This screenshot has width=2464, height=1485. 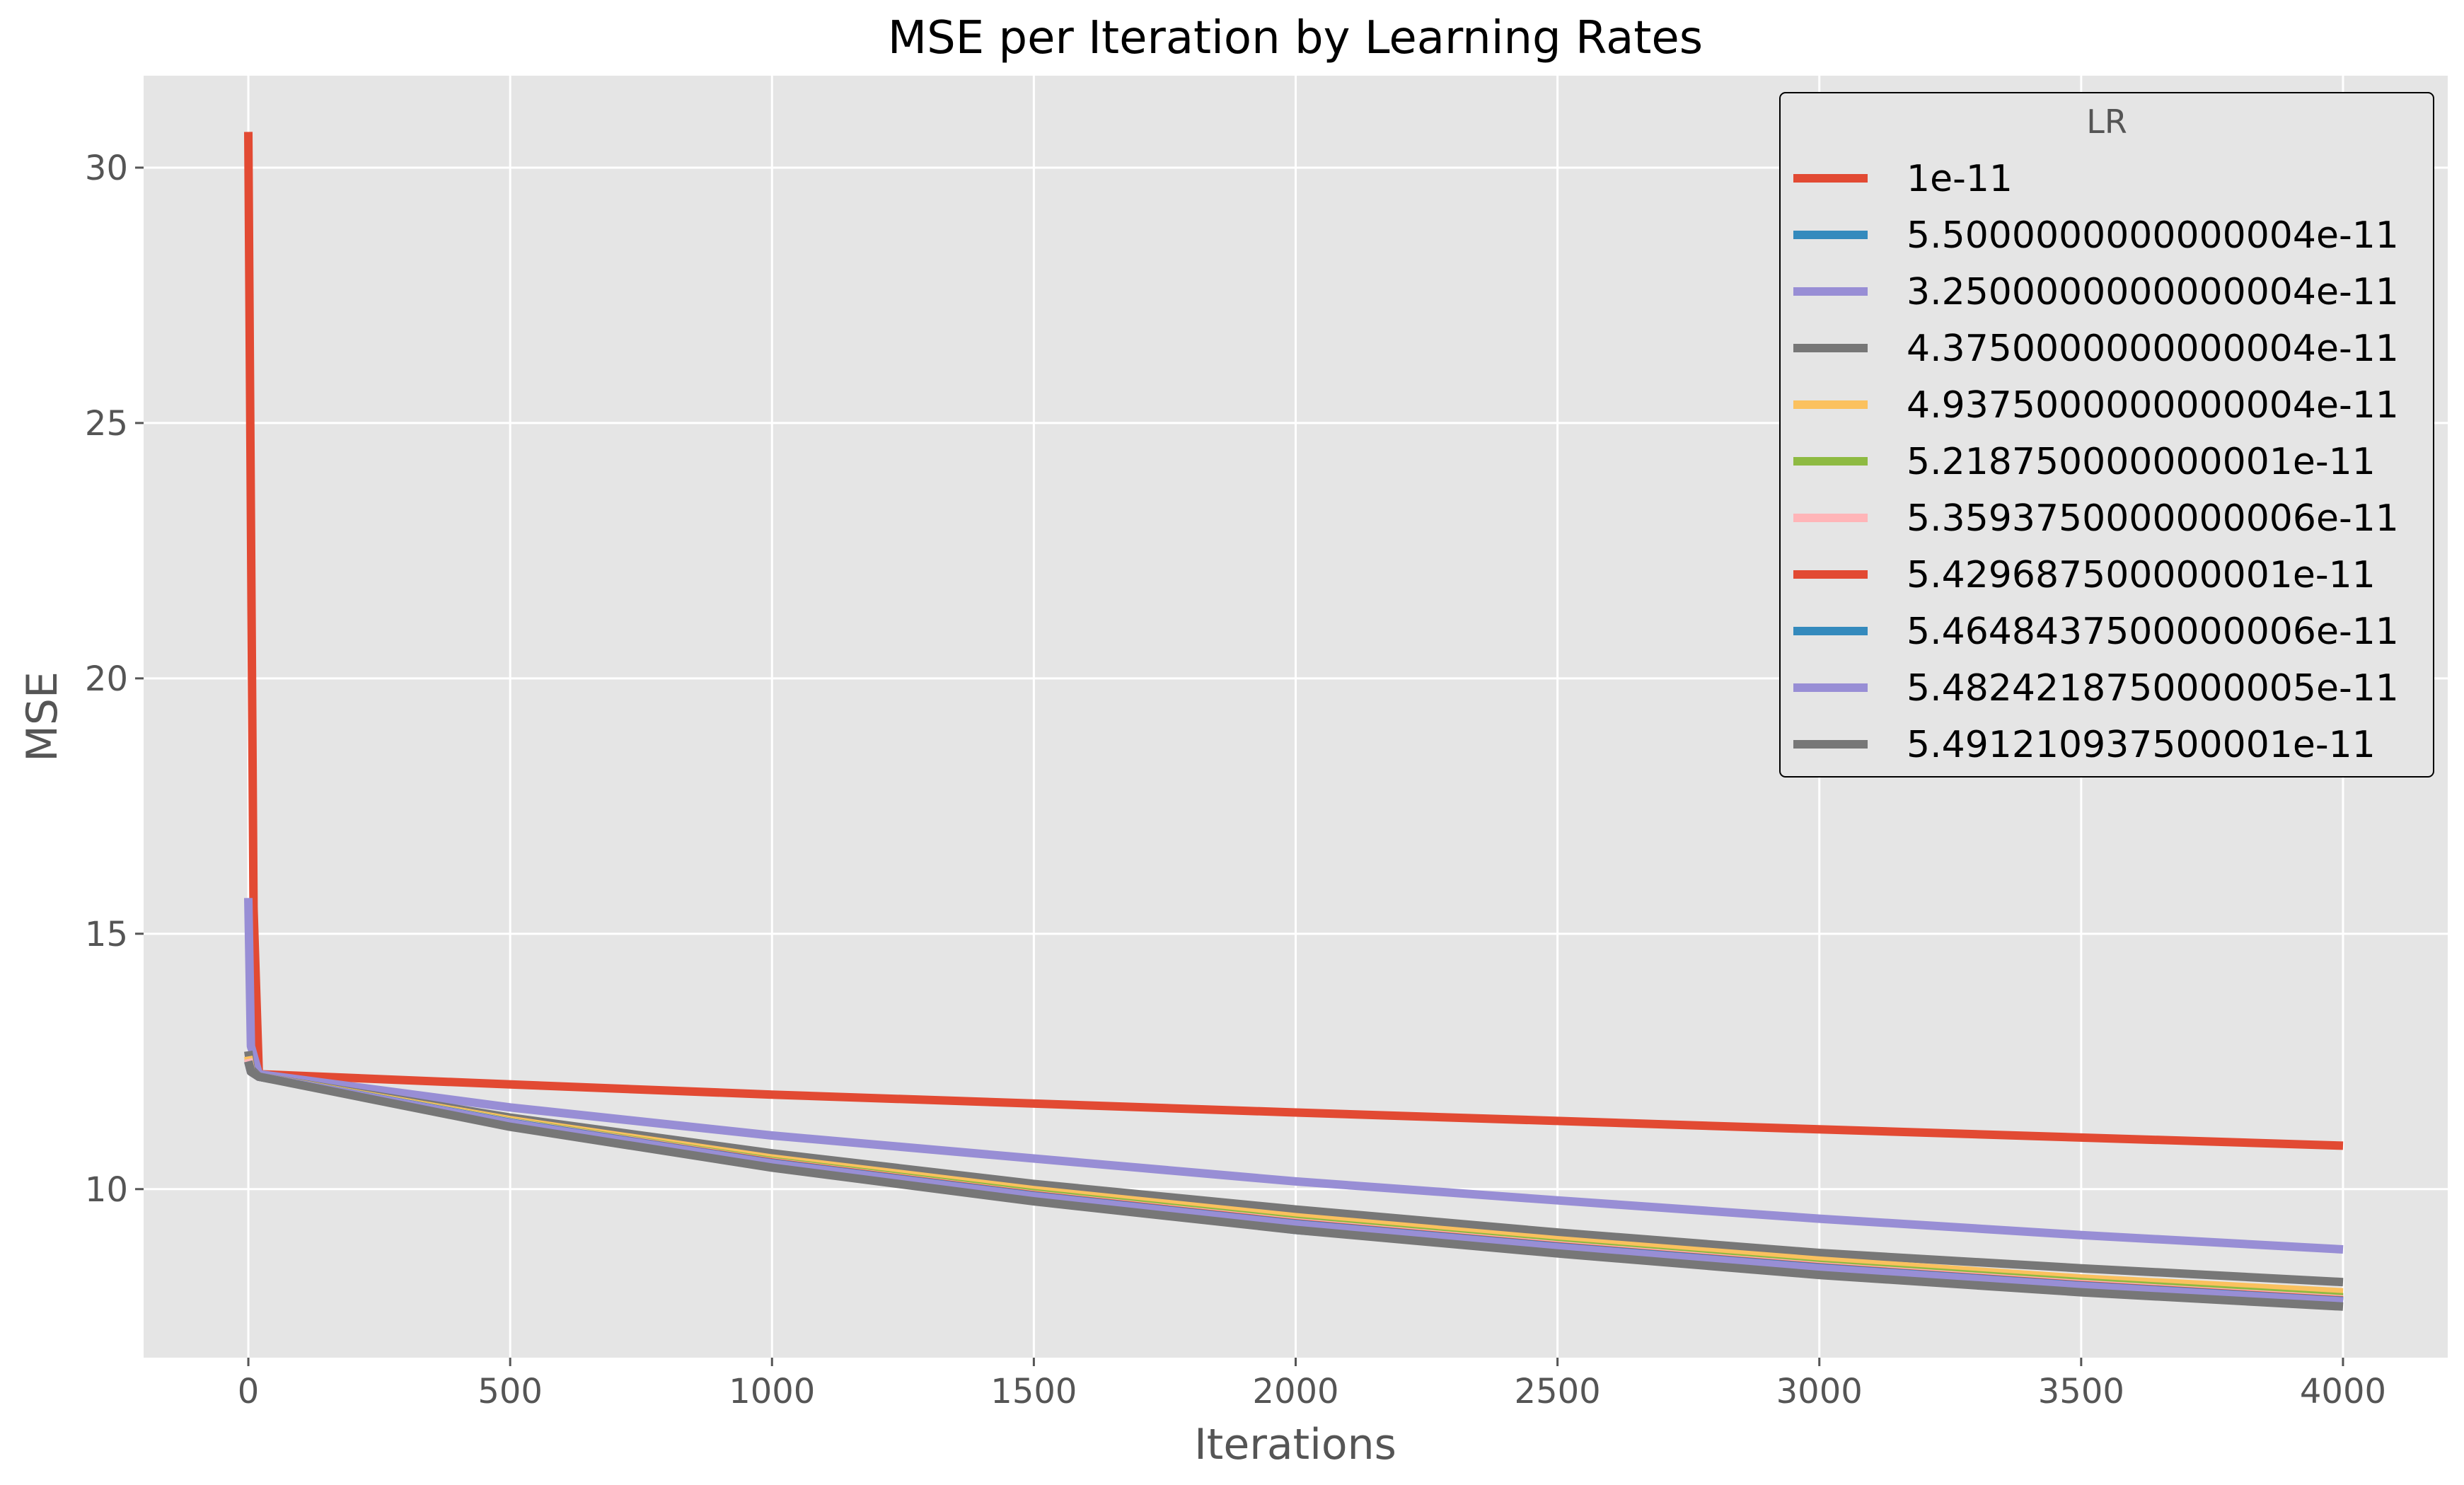 I want to click on legend-label: 3.2500000000000004e-11, so click(x=2153, y=292).